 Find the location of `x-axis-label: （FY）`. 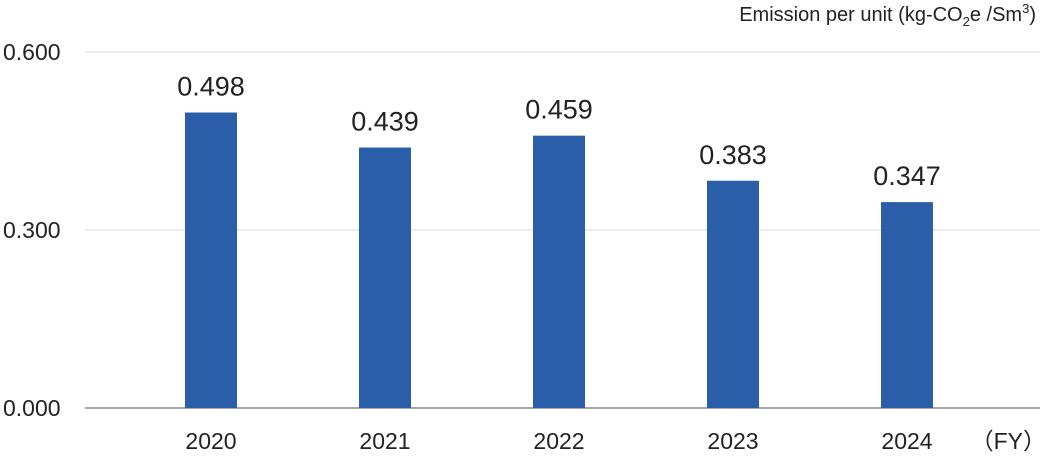

x-axis-label: （FY） is located at coordinates (1008, 441).